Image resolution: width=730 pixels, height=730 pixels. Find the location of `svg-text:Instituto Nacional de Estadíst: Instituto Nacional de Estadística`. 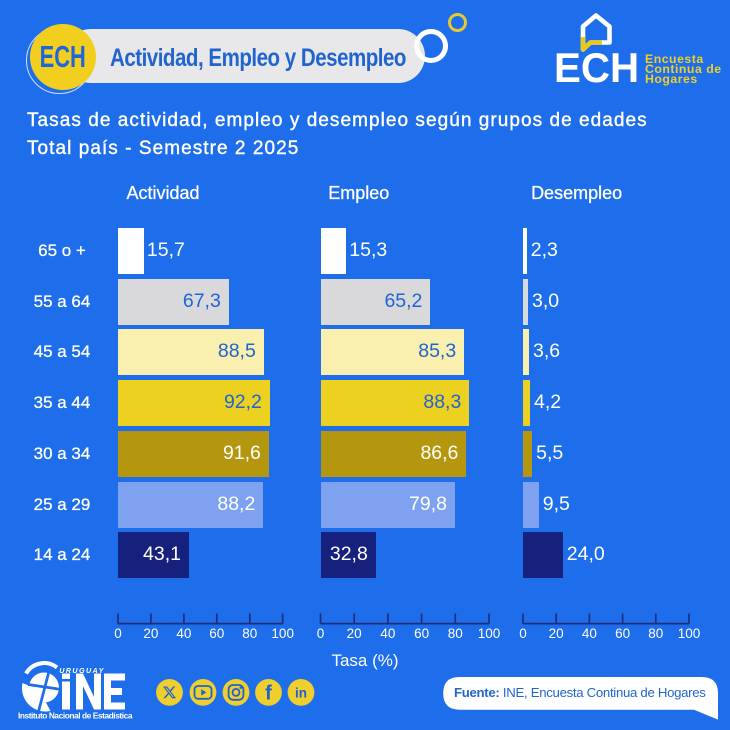

svg-text:Instituto Nacional de Estadíst: Instituto Nacional de Estadística is located at coordinates (75, 716).